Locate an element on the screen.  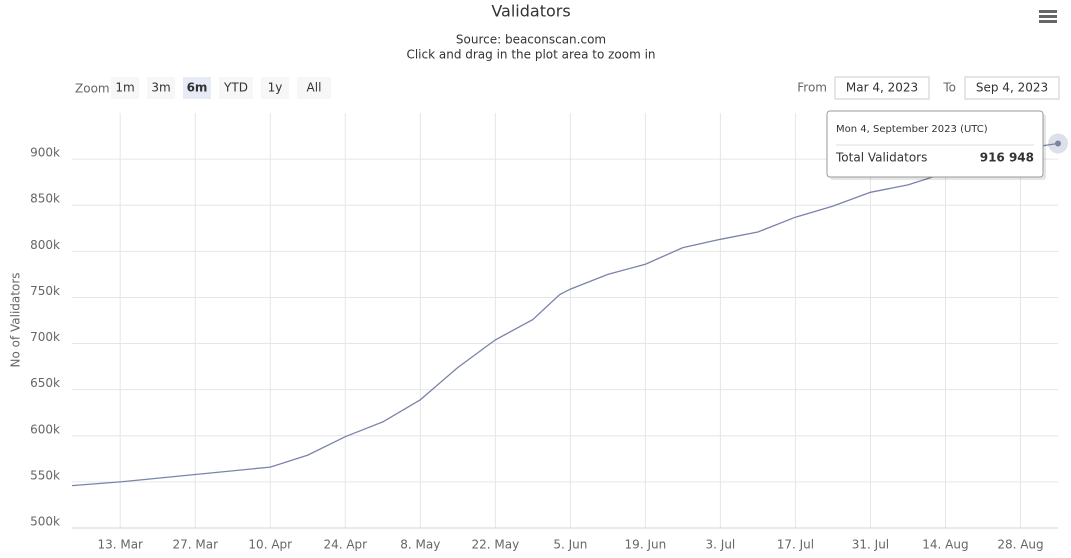
x-tick-label: 17. Jul is located at coordinates (795, 545).